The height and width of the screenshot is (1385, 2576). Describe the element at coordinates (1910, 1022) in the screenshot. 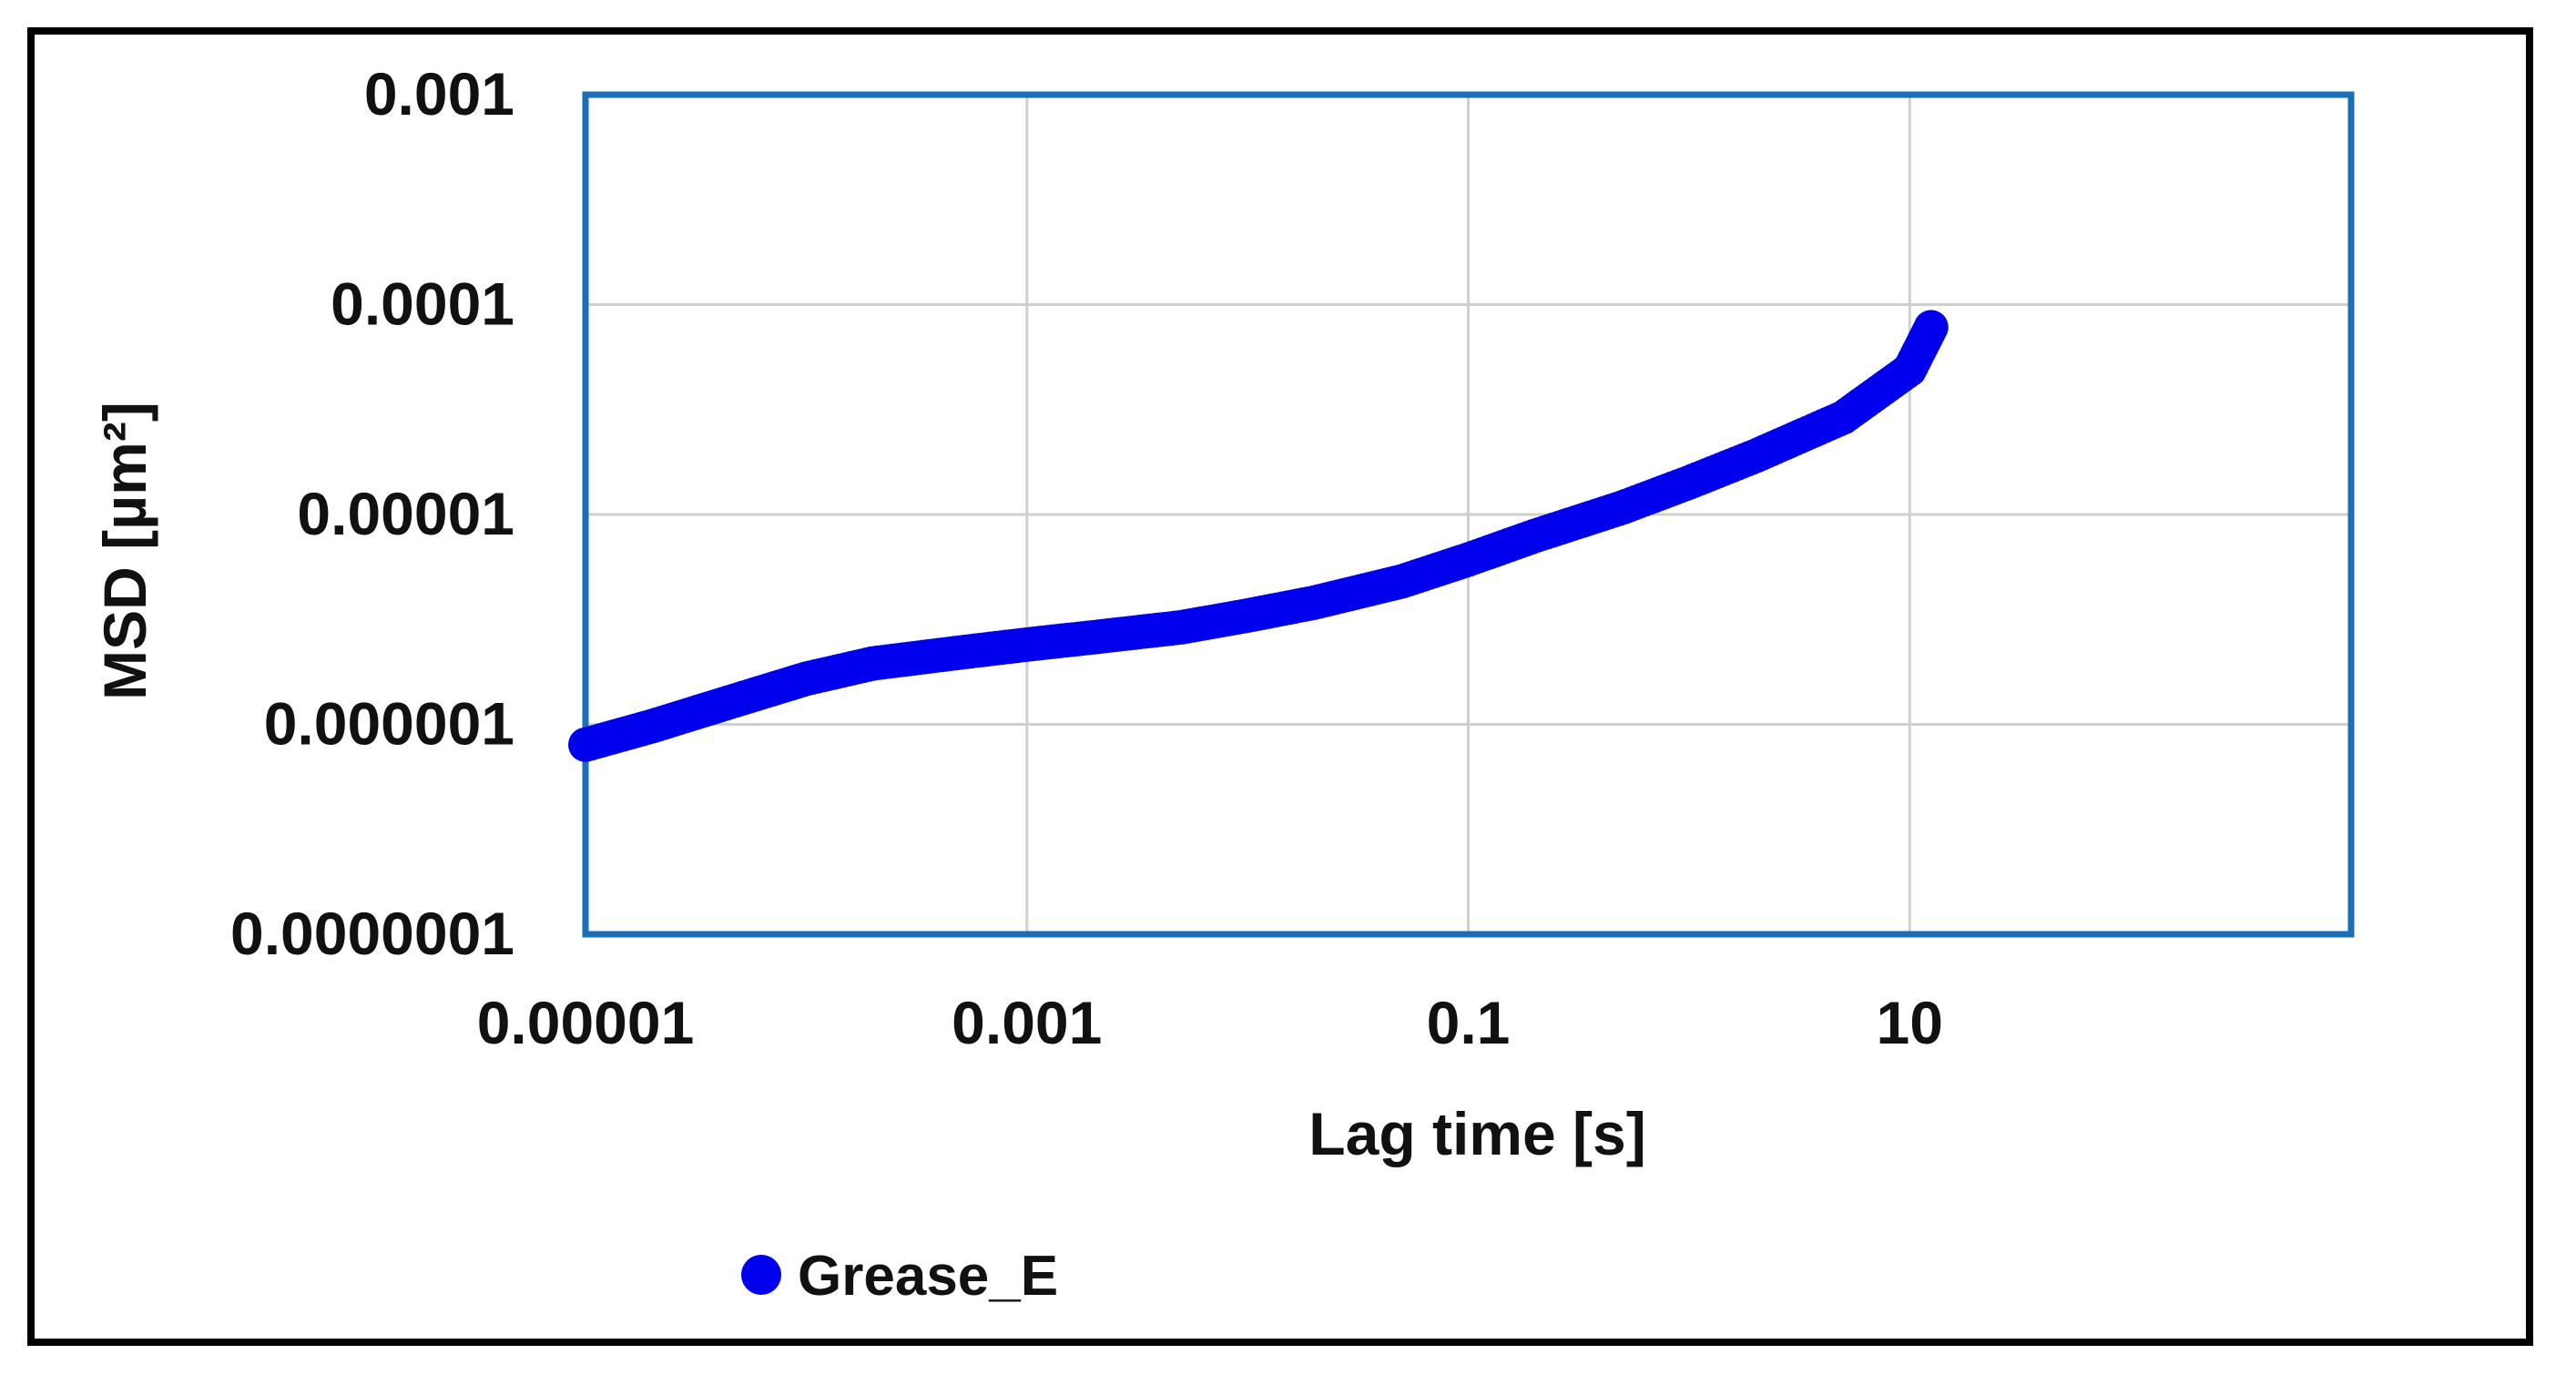

I see `x-tick-label: 10` at that location.